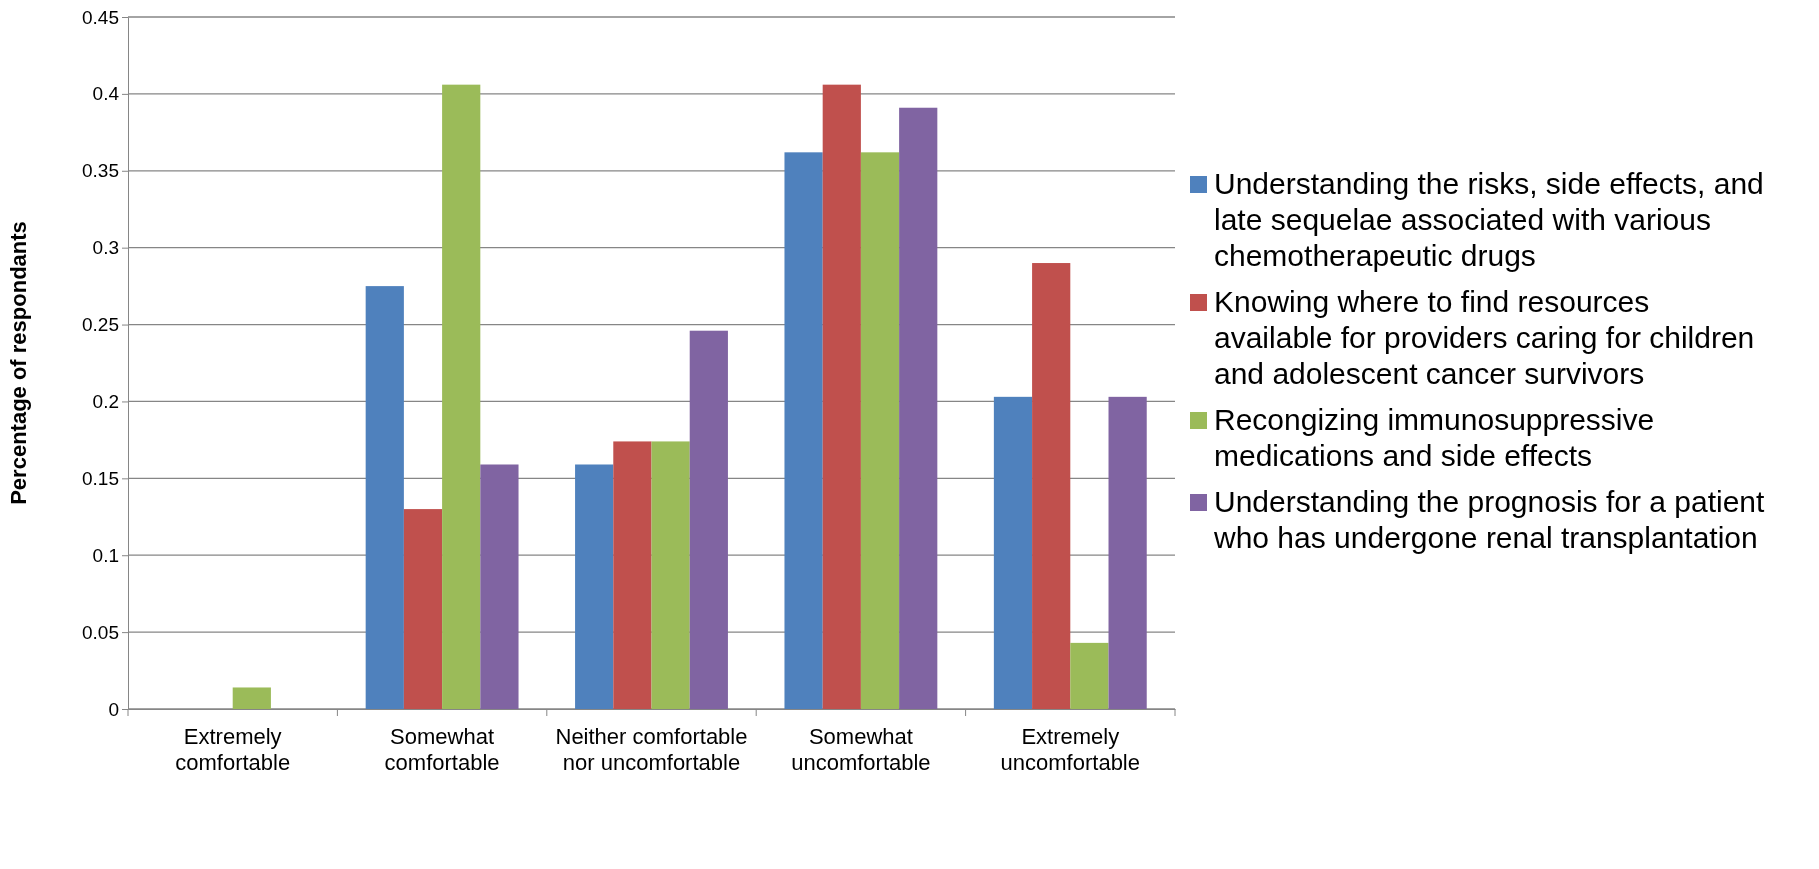  What do you see at coordinates (105, 555) in the screenshot?
I see `y-tick-label: 0.1` at bounding box center [105, 555].